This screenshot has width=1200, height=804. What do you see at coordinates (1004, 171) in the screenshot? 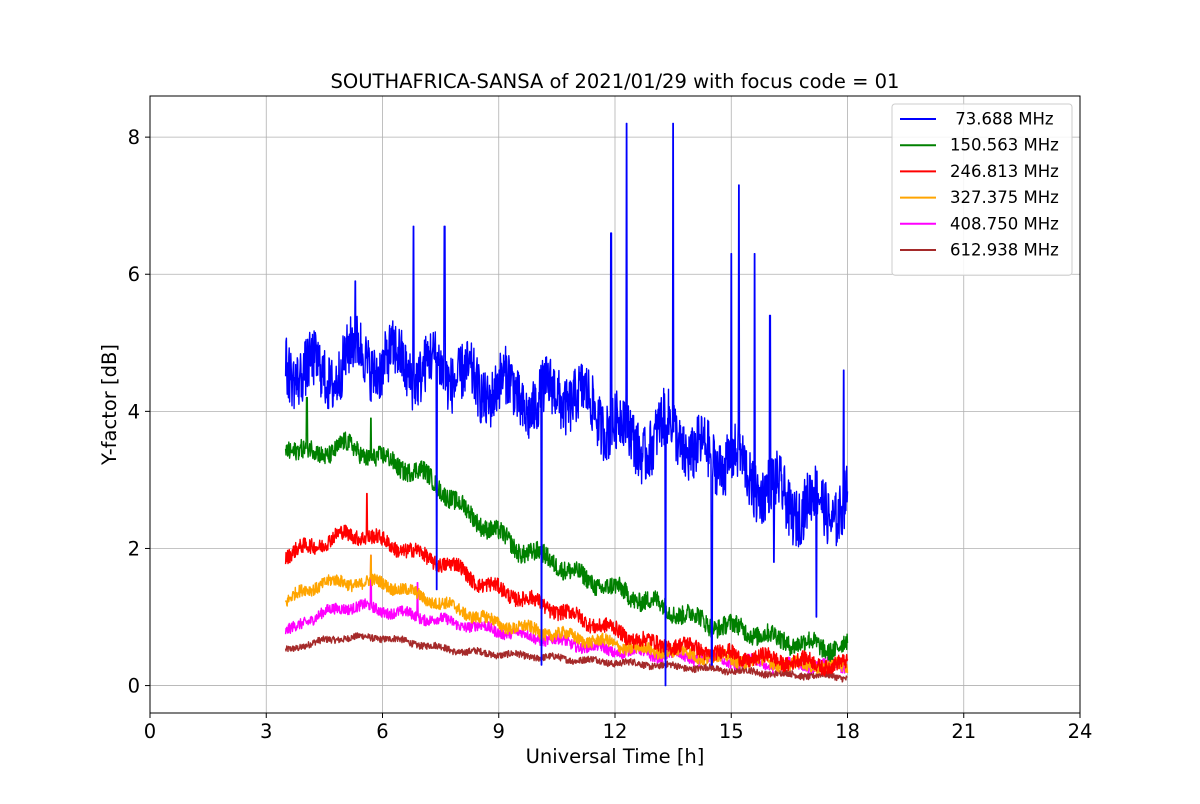
I see `legend-label-2: 246.813 MHz` at bounding box center [1004, 171].